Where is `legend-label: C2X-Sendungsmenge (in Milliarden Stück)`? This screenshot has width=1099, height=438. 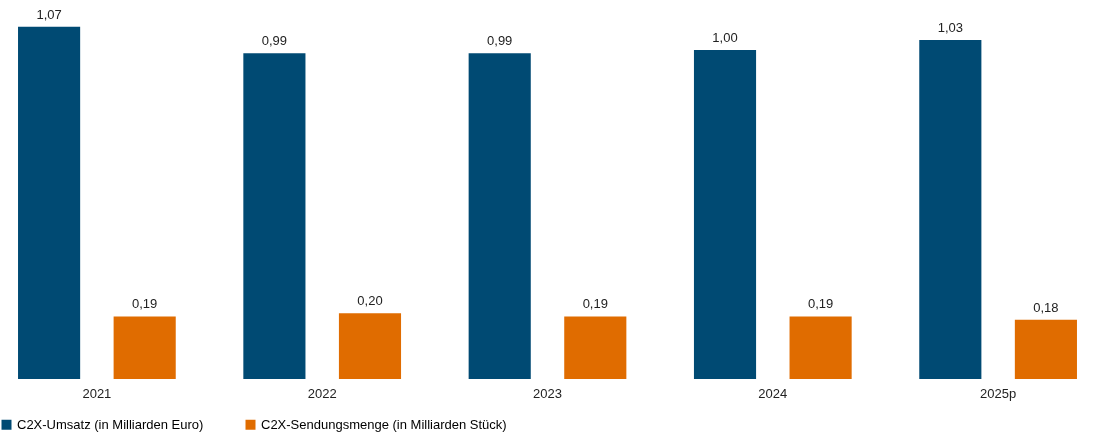
legend-label: C2X-Sendungsmenge (in Milliarden Stück) is located at coordinates (384, 424).